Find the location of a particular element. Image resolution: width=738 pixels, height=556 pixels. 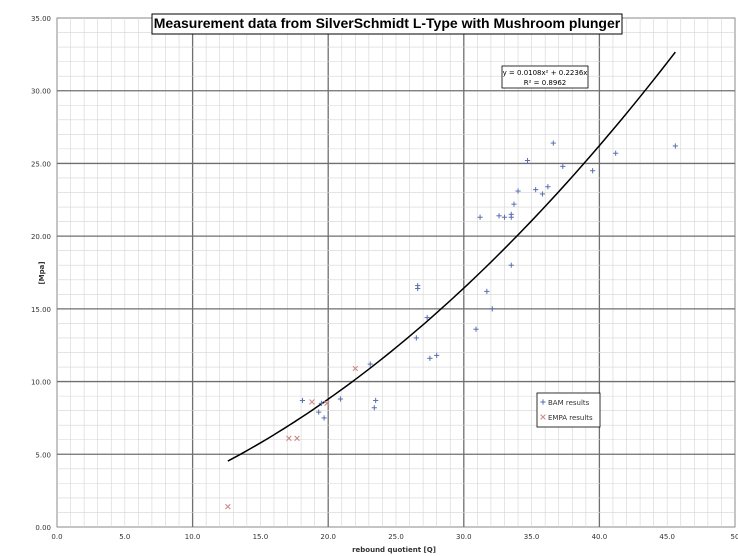

y-tick-label: 35.00 is located at coordinates (41, 19).